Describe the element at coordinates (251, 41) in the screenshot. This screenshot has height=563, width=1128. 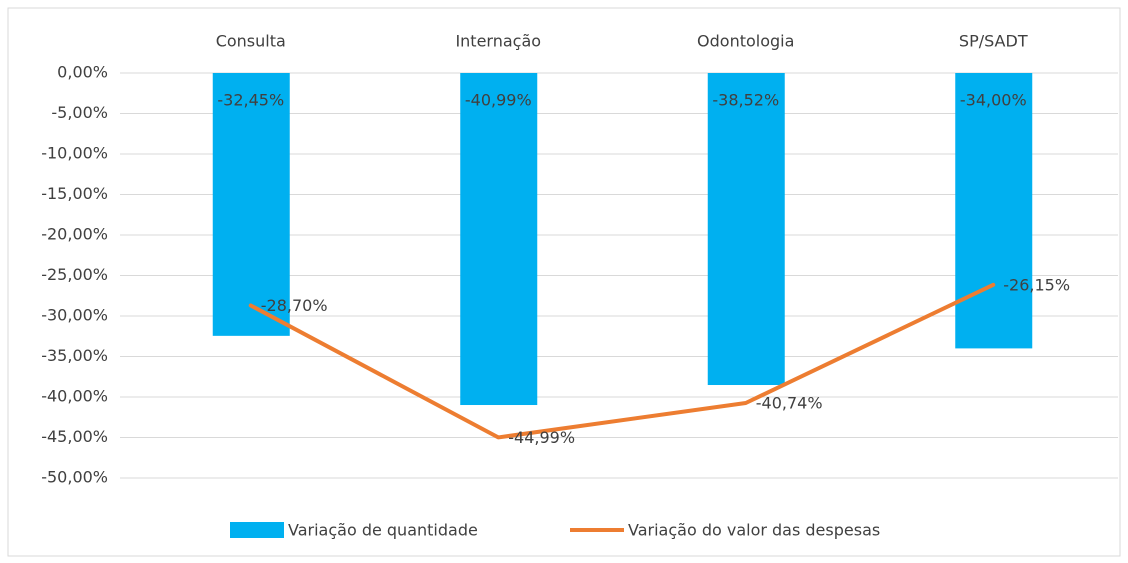
I see `category-label: Consulta` at that location.